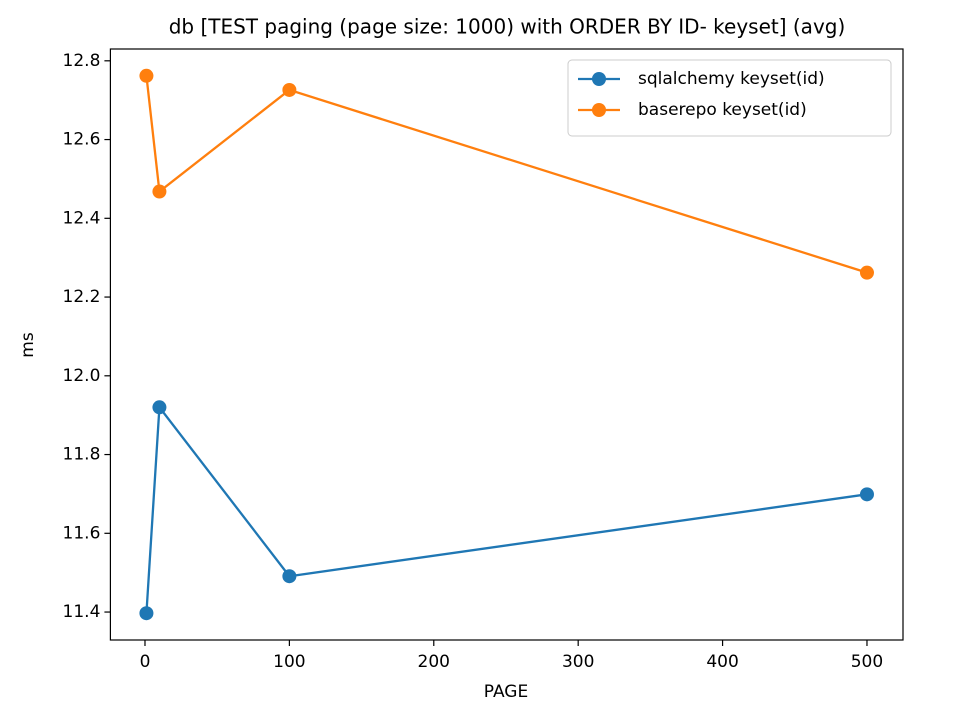  I want to click on legend-label: baserepo keyset(id), so click(722, 110).